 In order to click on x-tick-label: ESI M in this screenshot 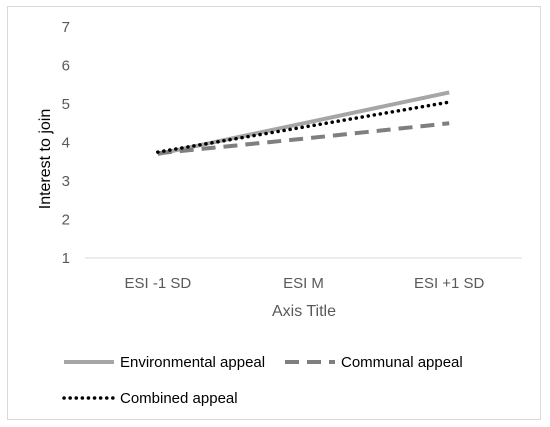, I will do `click(303, 283)`.